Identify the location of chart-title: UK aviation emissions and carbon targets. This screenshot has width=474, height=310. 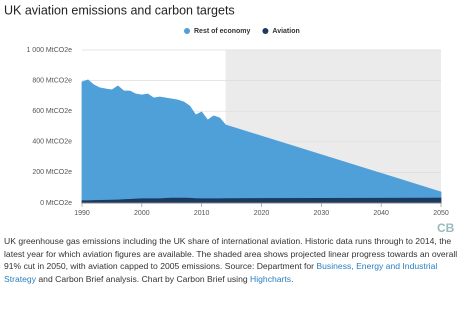
(119, 10).